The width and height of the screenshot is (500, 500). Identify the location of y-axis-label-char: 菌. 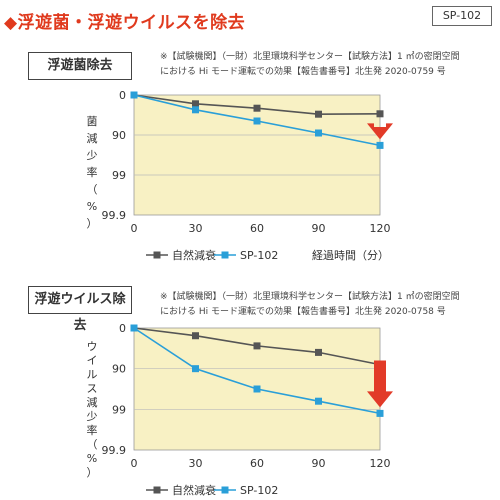
(92, 121).